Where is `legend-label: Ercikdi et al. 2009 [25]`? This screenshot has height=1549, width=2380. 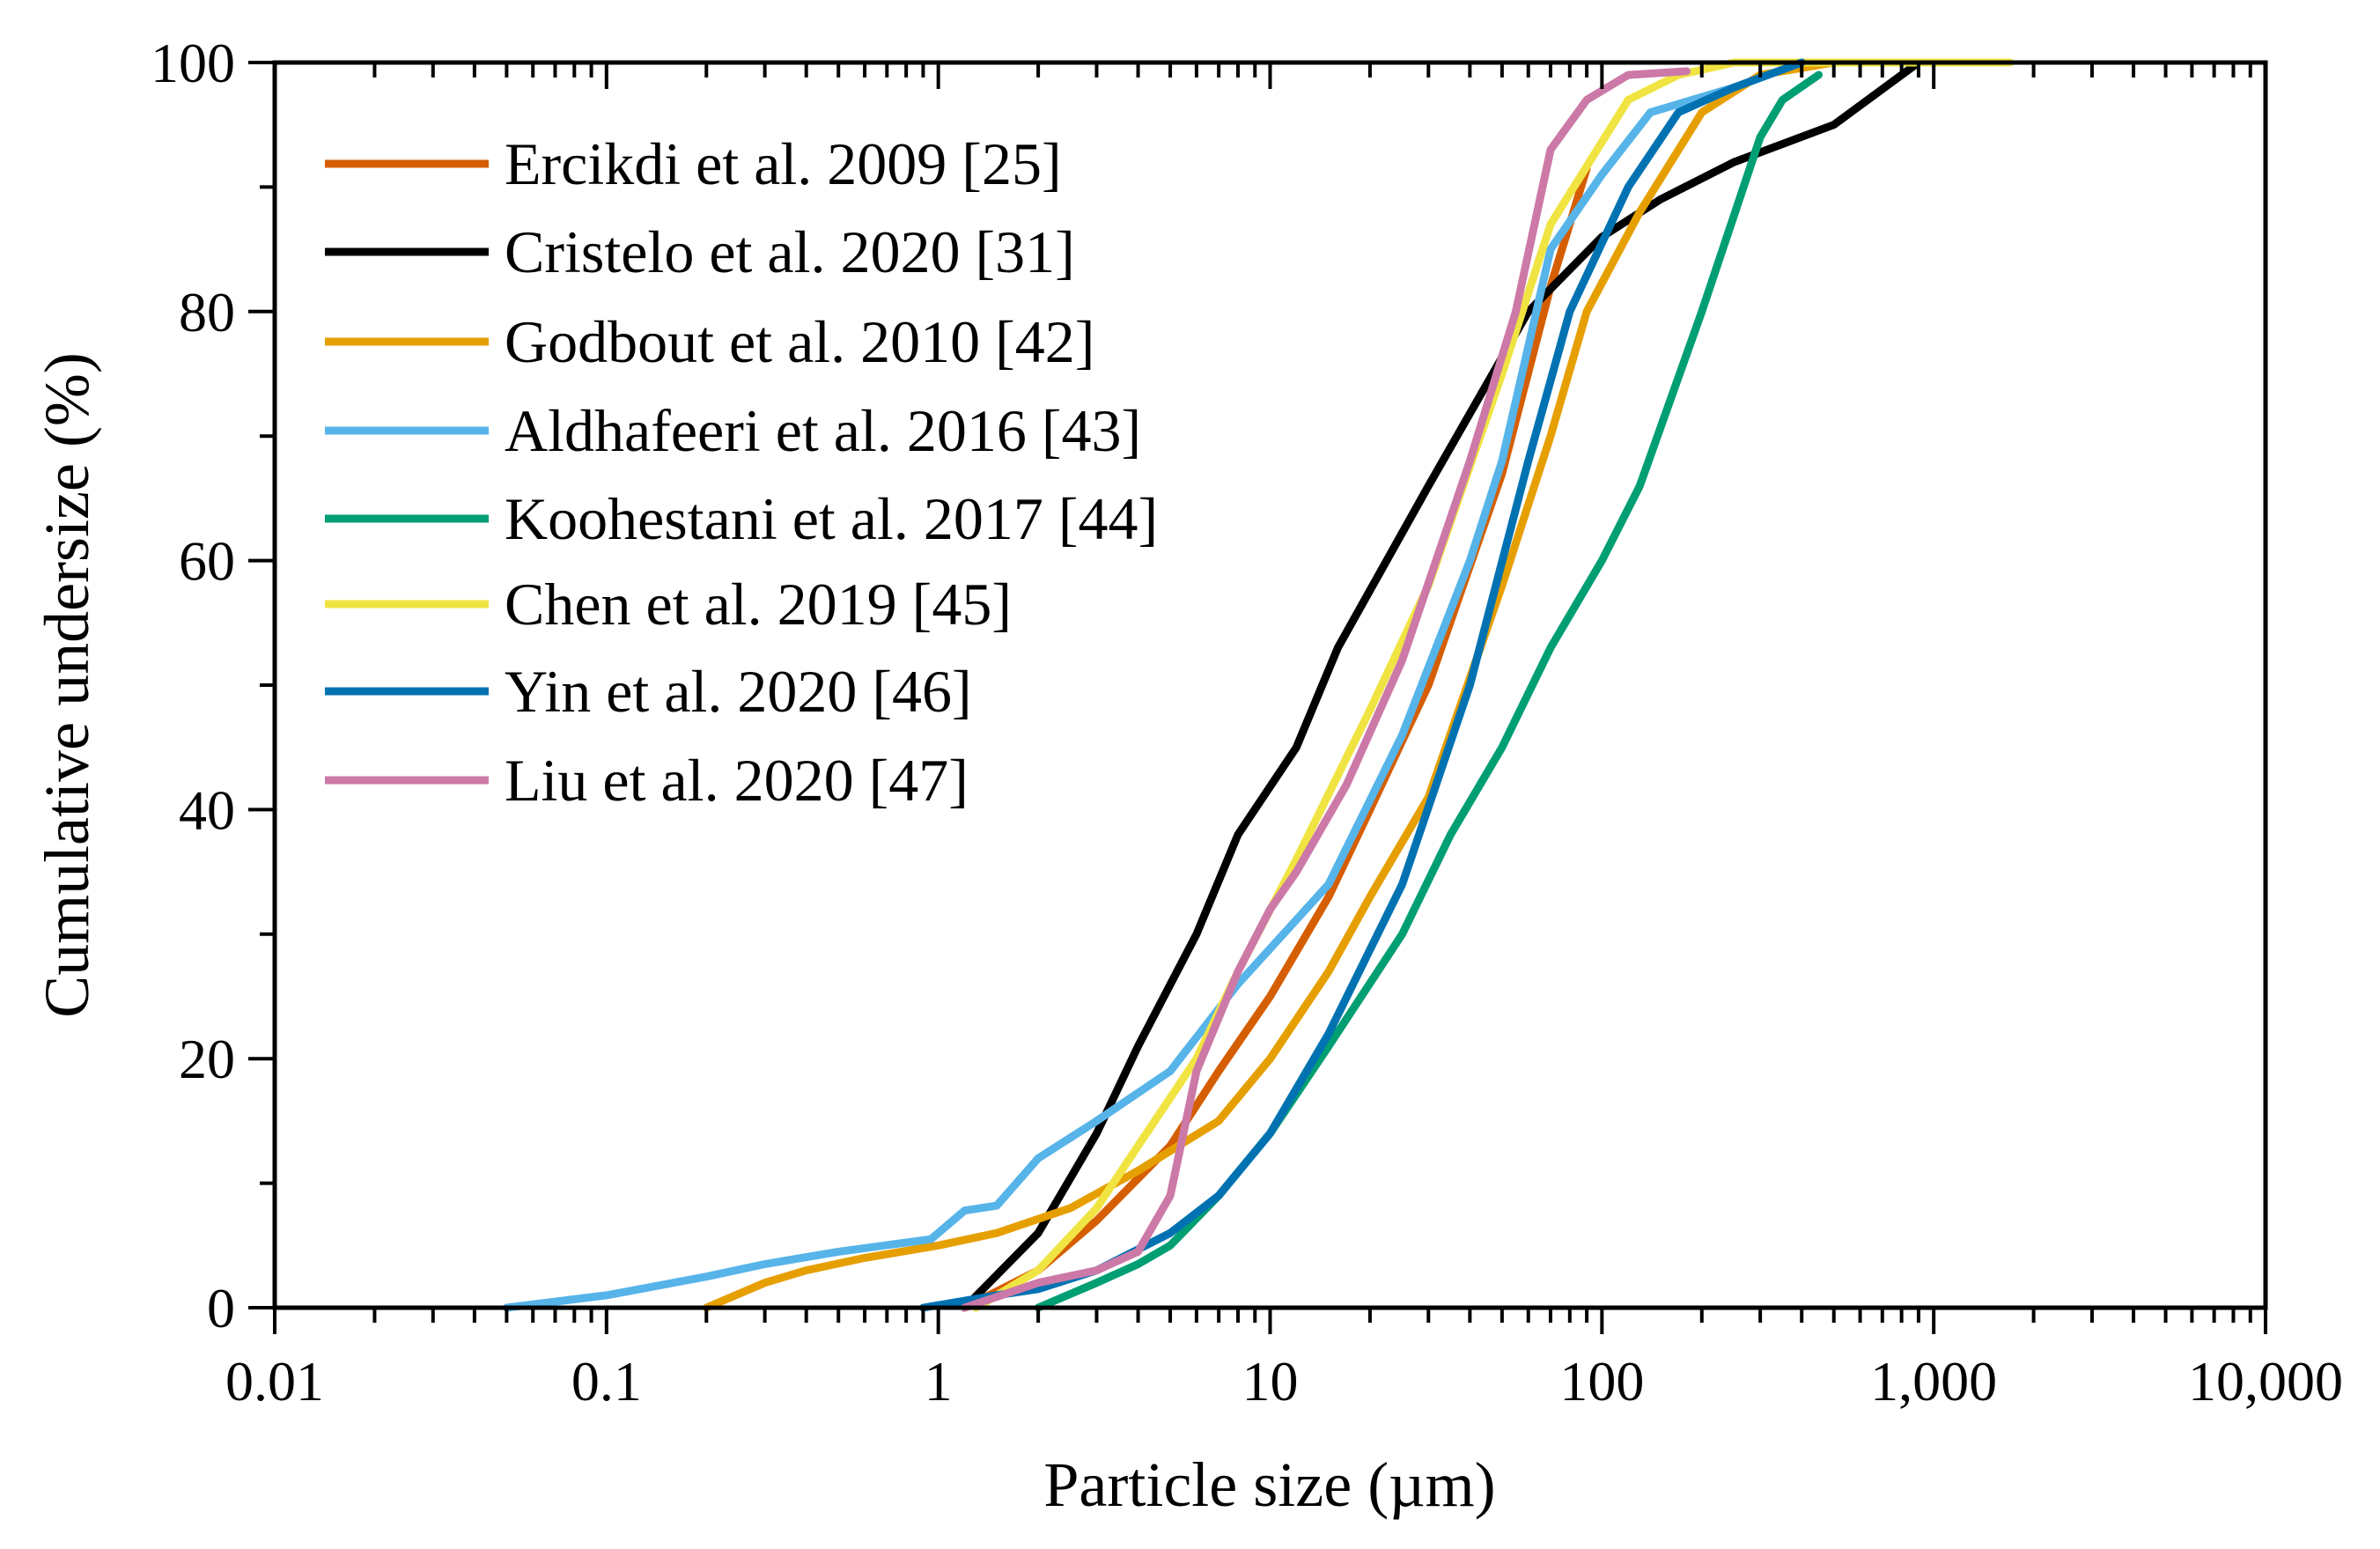
legend-label: Ercikdi et al. 2009 [25] is located at coordinates (783, 163).